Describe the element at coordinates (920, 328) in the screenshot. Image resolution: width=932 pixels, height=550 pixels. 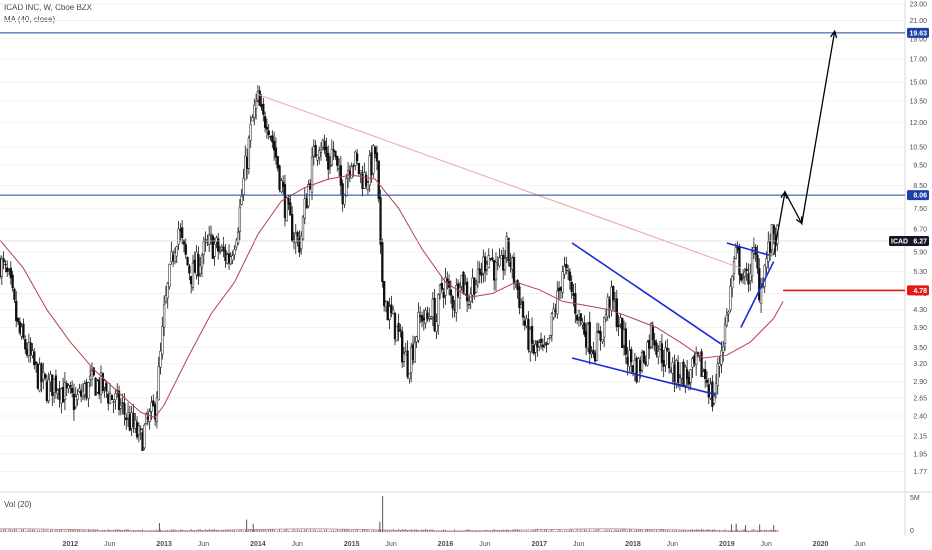
I see `price-tick-label: 3.90` at that location.